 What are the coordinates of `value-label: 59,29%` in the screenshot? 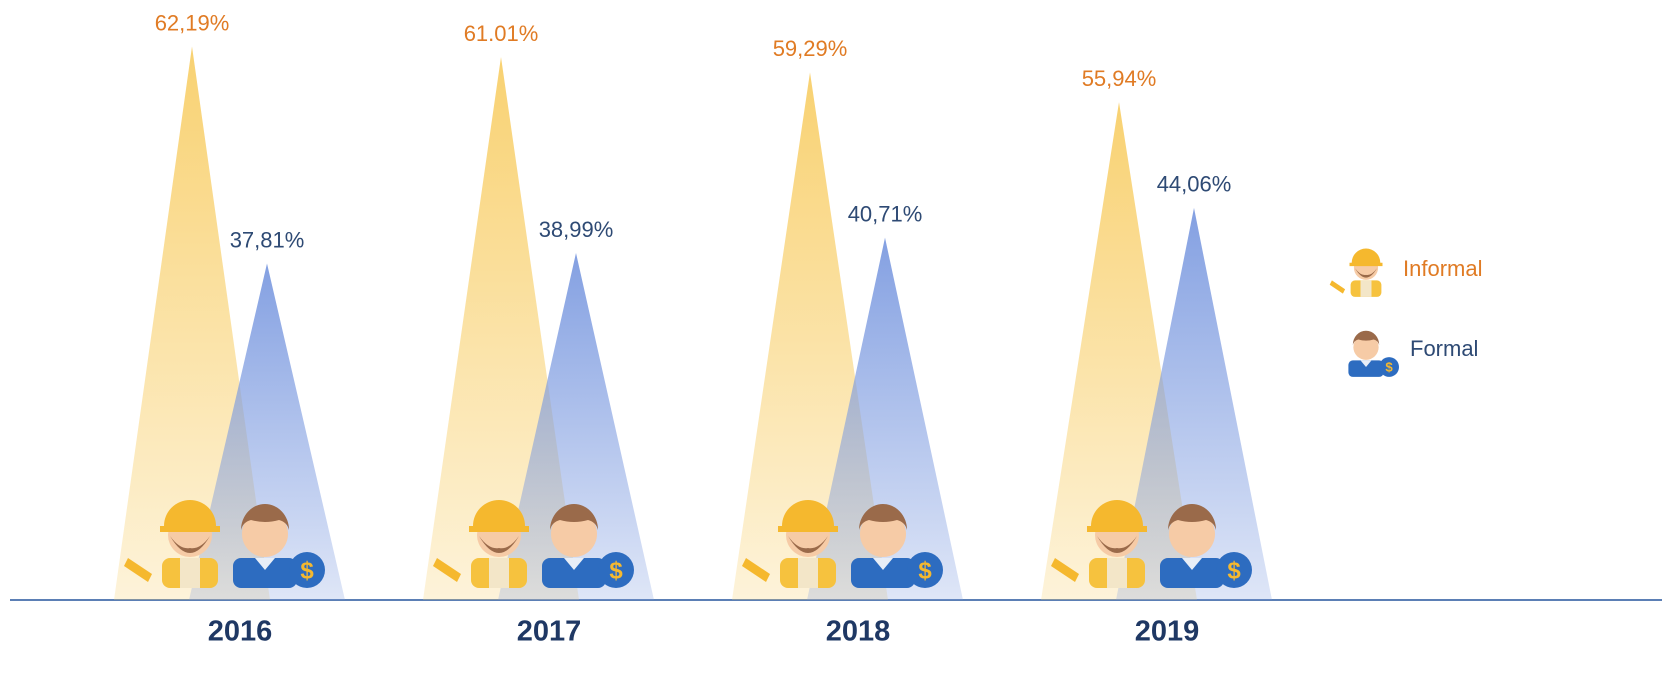 It's located at (810, 48).